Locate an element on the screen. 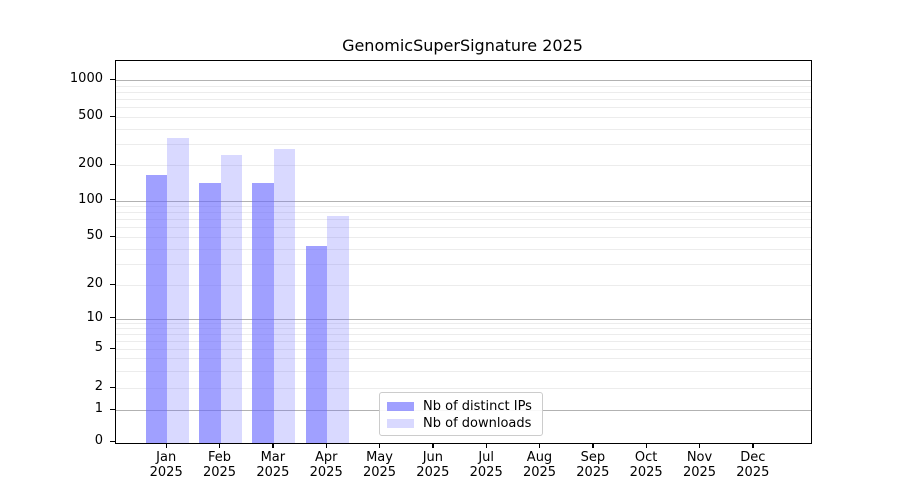 The width and height of the screenshot is (900, 500). bar-downloads-apr is located at coordinates (338, 329).